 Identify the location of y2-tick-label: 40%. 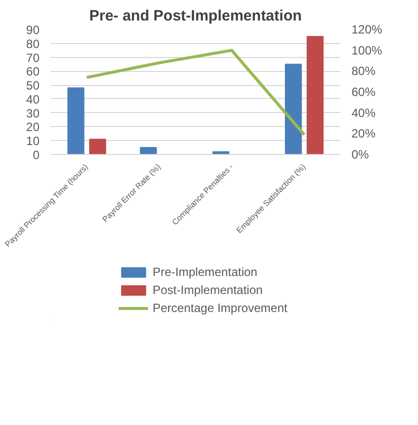
(364, 113).